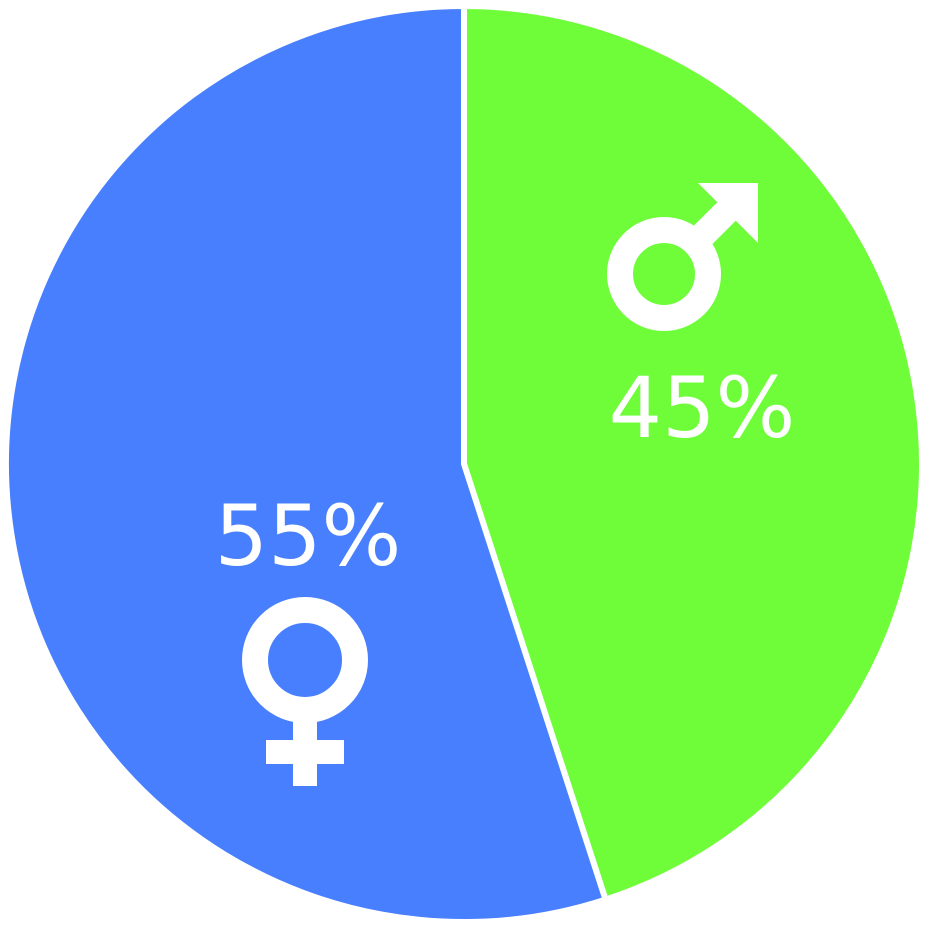 The image size is (930, 930). I want to click on male-symbol-icon, so click(682, 257).